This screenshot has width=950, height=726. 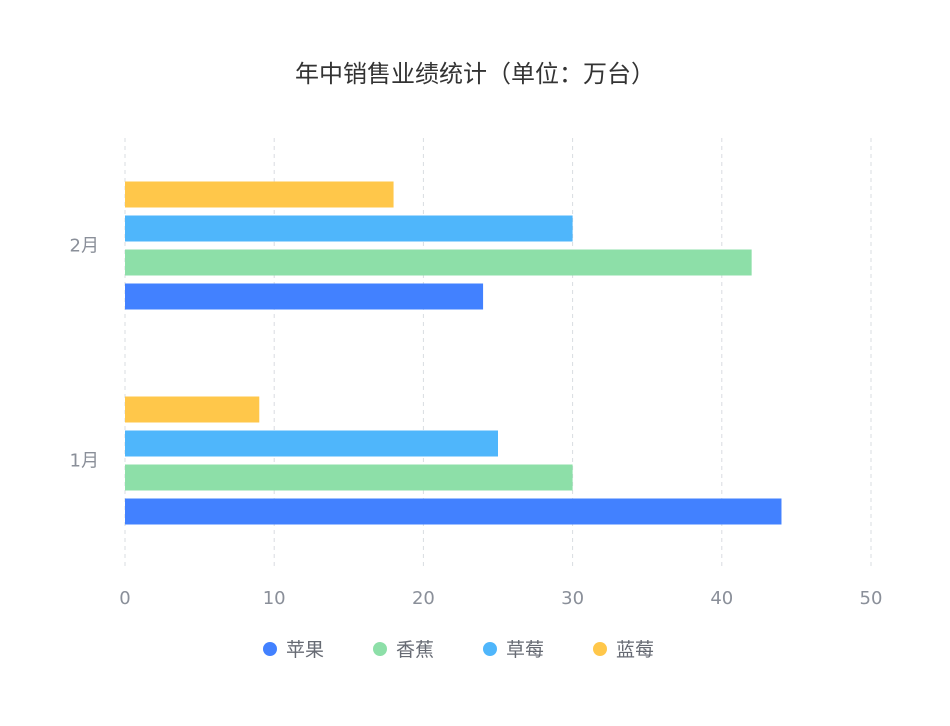 I want to click on x-tick-label: 40, so click(x=721, y=598).